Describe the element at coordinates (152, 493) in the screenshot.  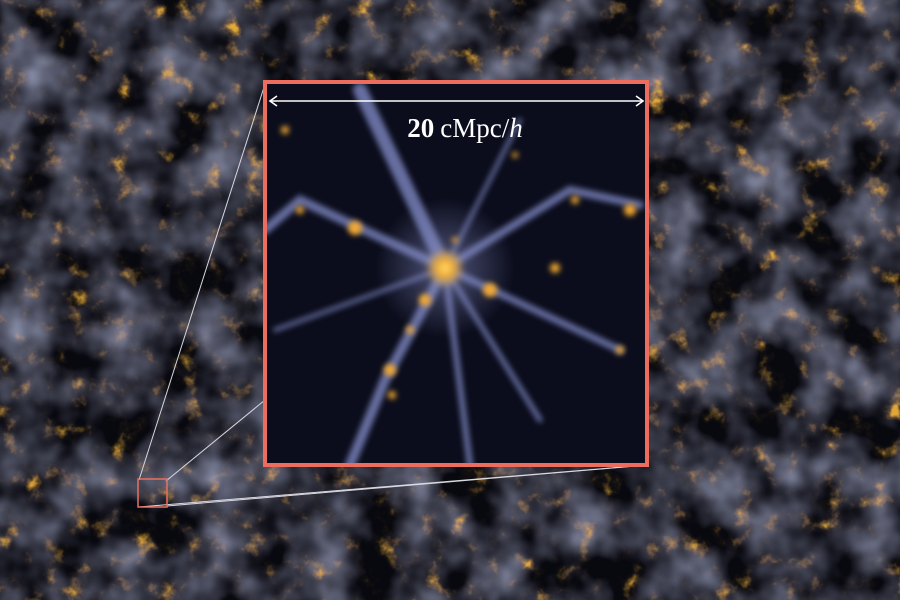
I see `zoom-source-box` at that location.